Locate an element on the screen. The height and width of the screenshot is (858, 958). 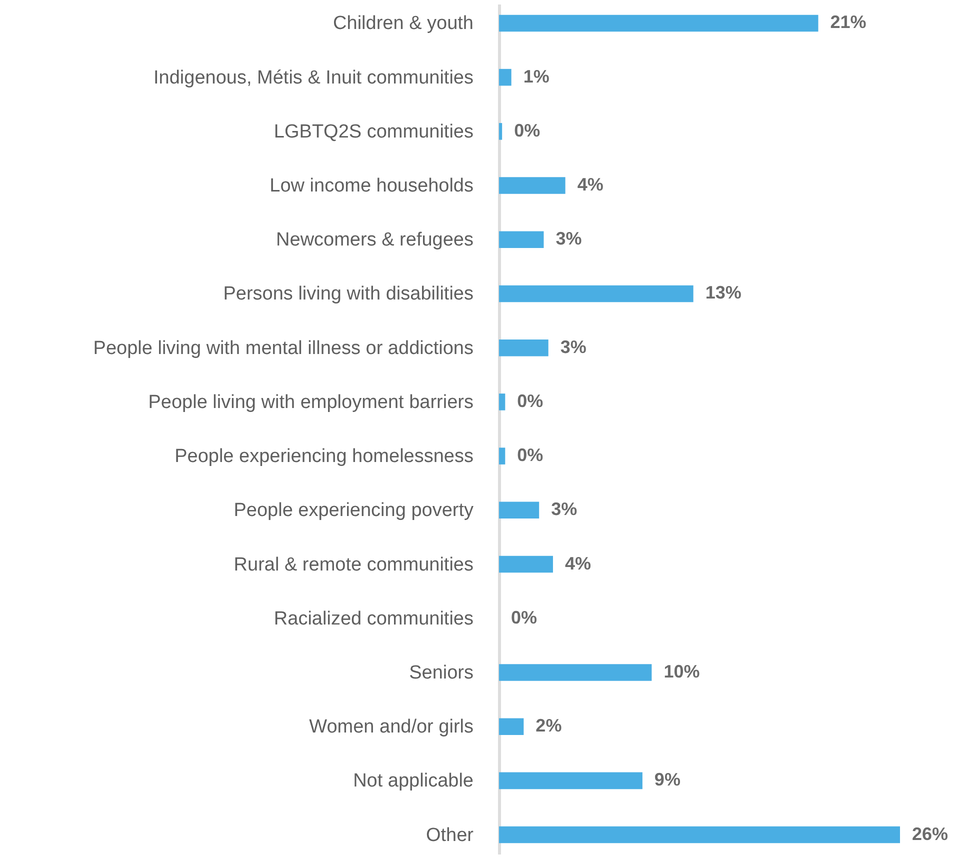
y-tick-label: People experiencing poverty is located at coordinates (354, 511).